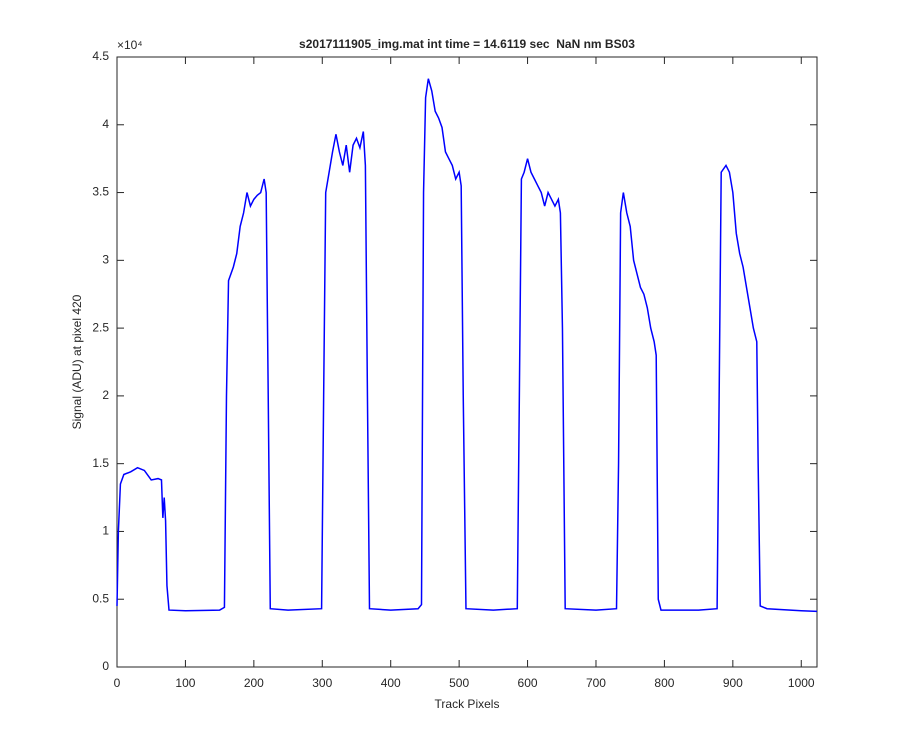 The width and height of the screenshot is (900, 750). I want to click on y-tick-label: 0.5, so click(100, 598).